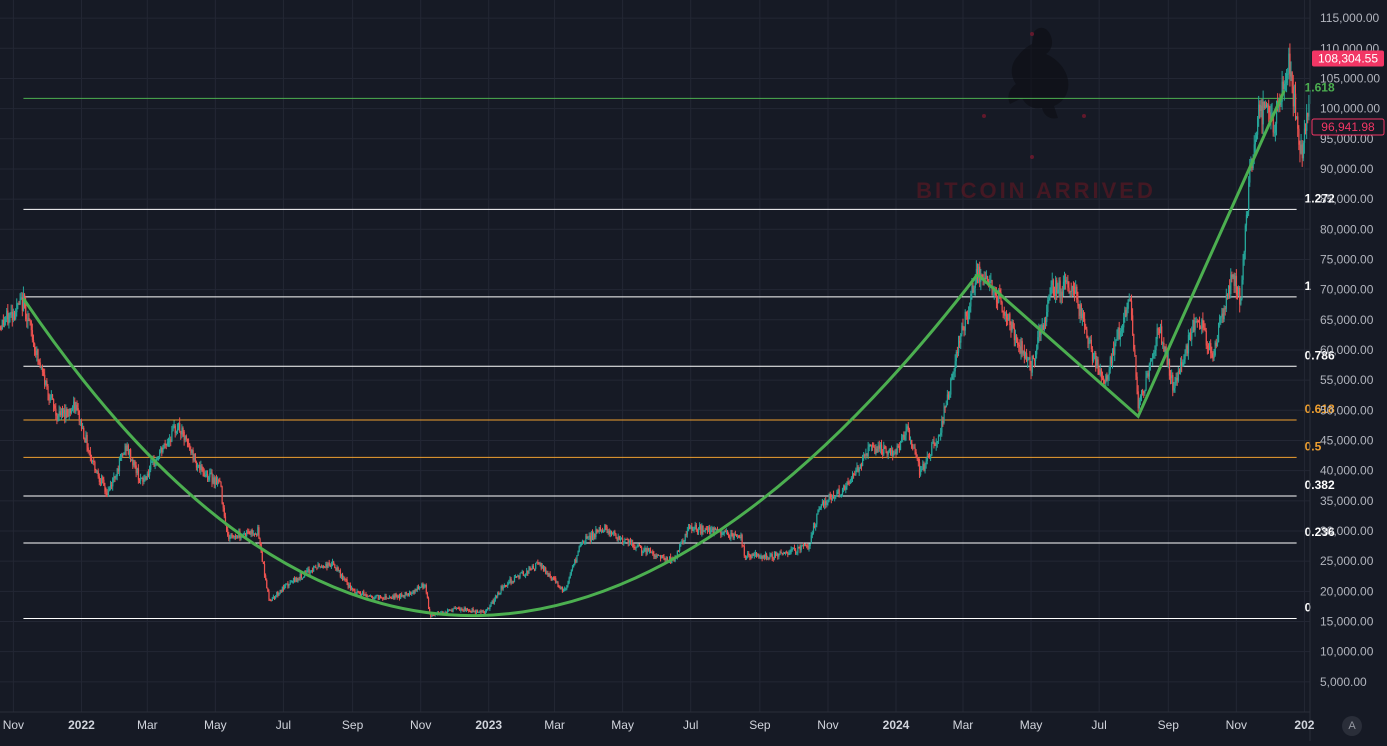 The width and height of the screenshot is (1387, 746). Describe the element at coordinates (1031, 725) in the screenshot. I see `x-tick-label: May` at that location.